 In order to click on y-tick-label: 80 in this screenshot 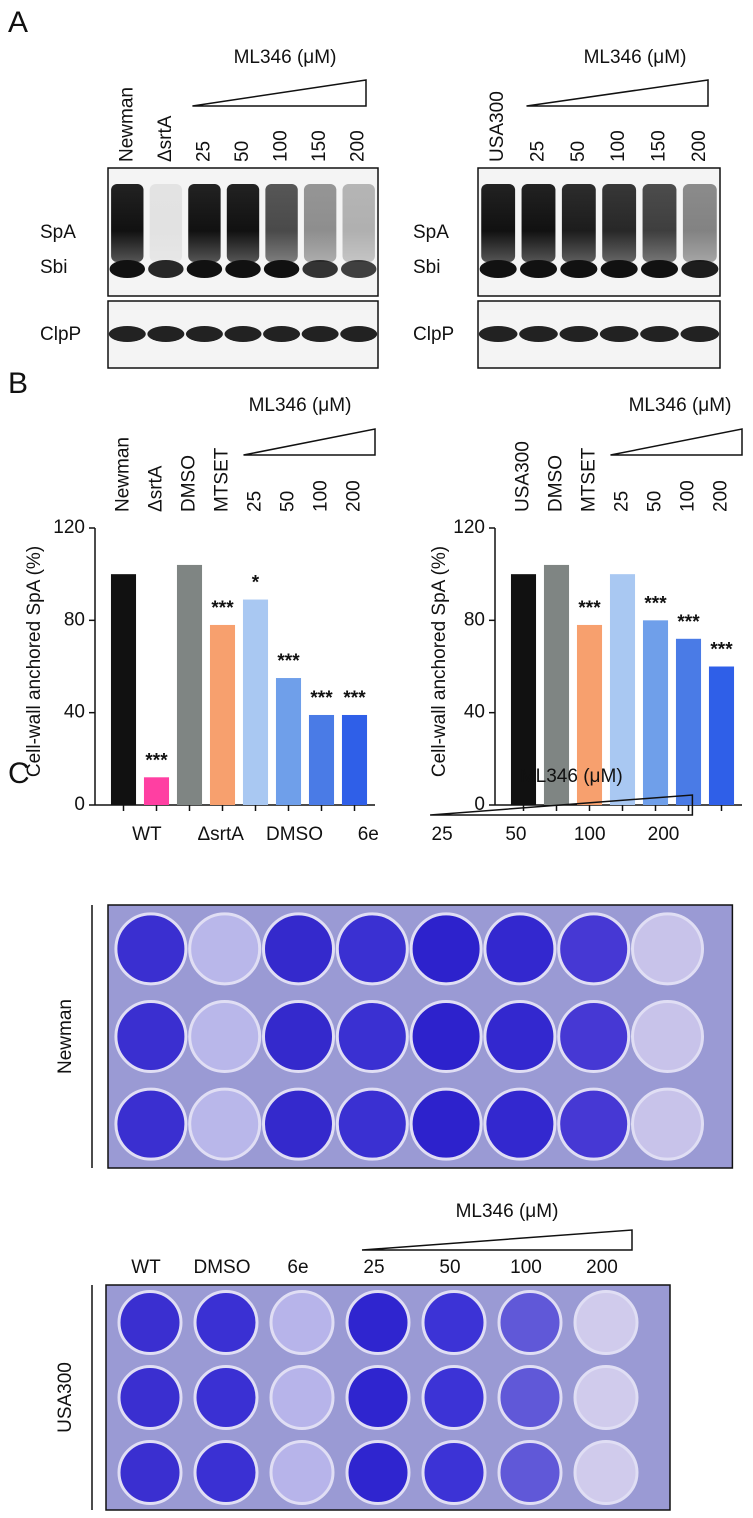, I will do `click(74, 619)`.